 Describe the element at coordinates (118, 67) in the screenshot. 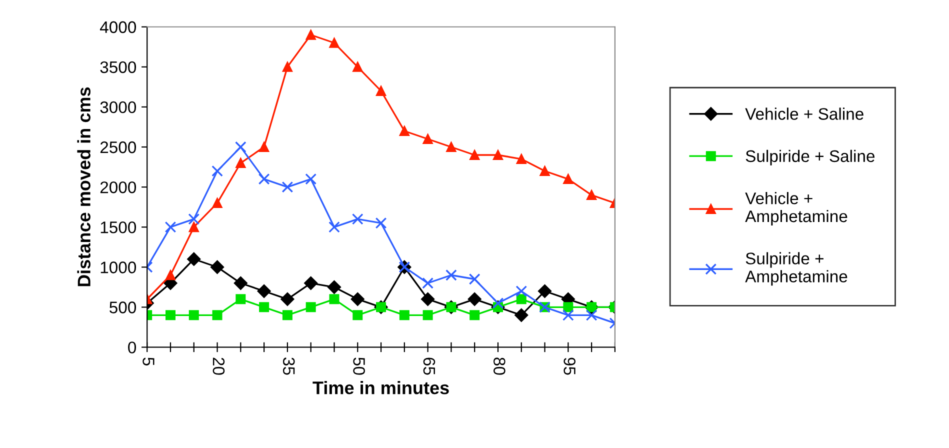

I see `y-tick-label: 3500` at that location.